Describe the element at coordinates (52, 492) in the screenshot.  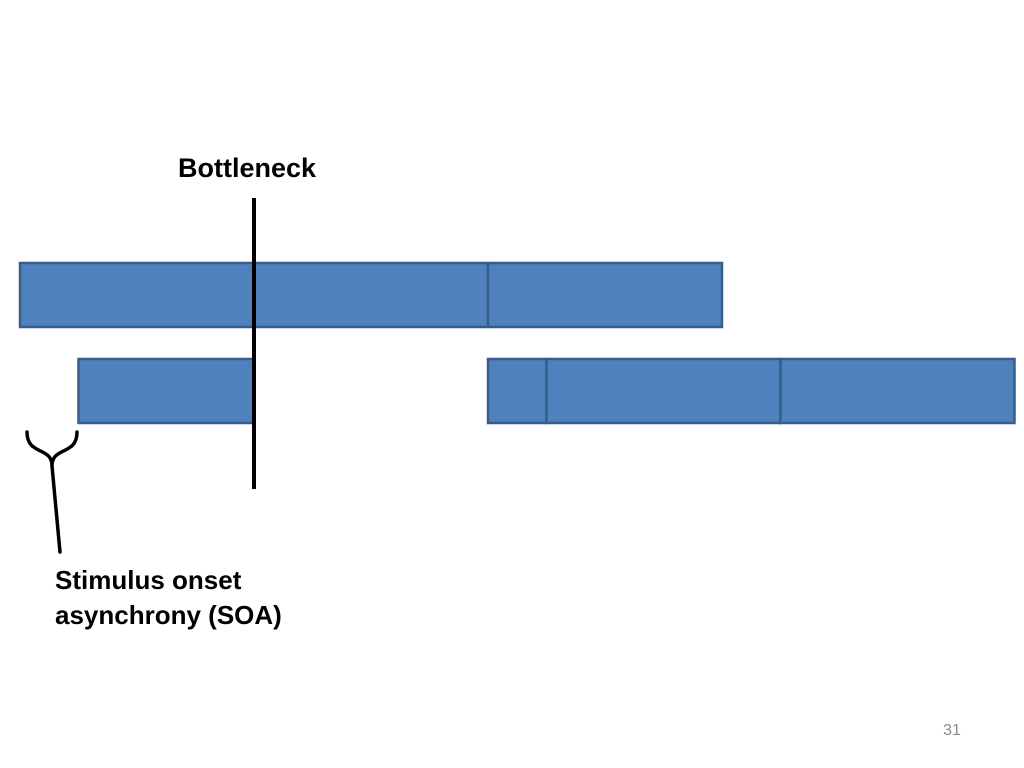
I see `soa-brace-icon` at that location.